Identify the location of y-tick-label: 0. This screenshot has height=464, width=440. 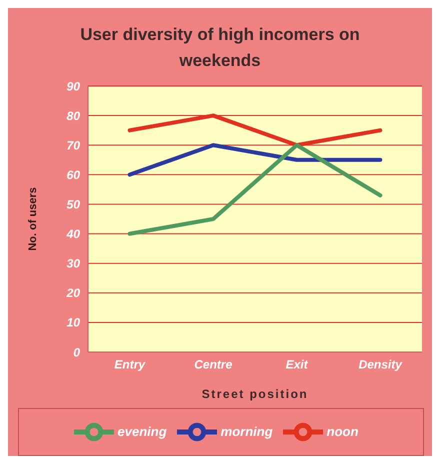
(76, 352).